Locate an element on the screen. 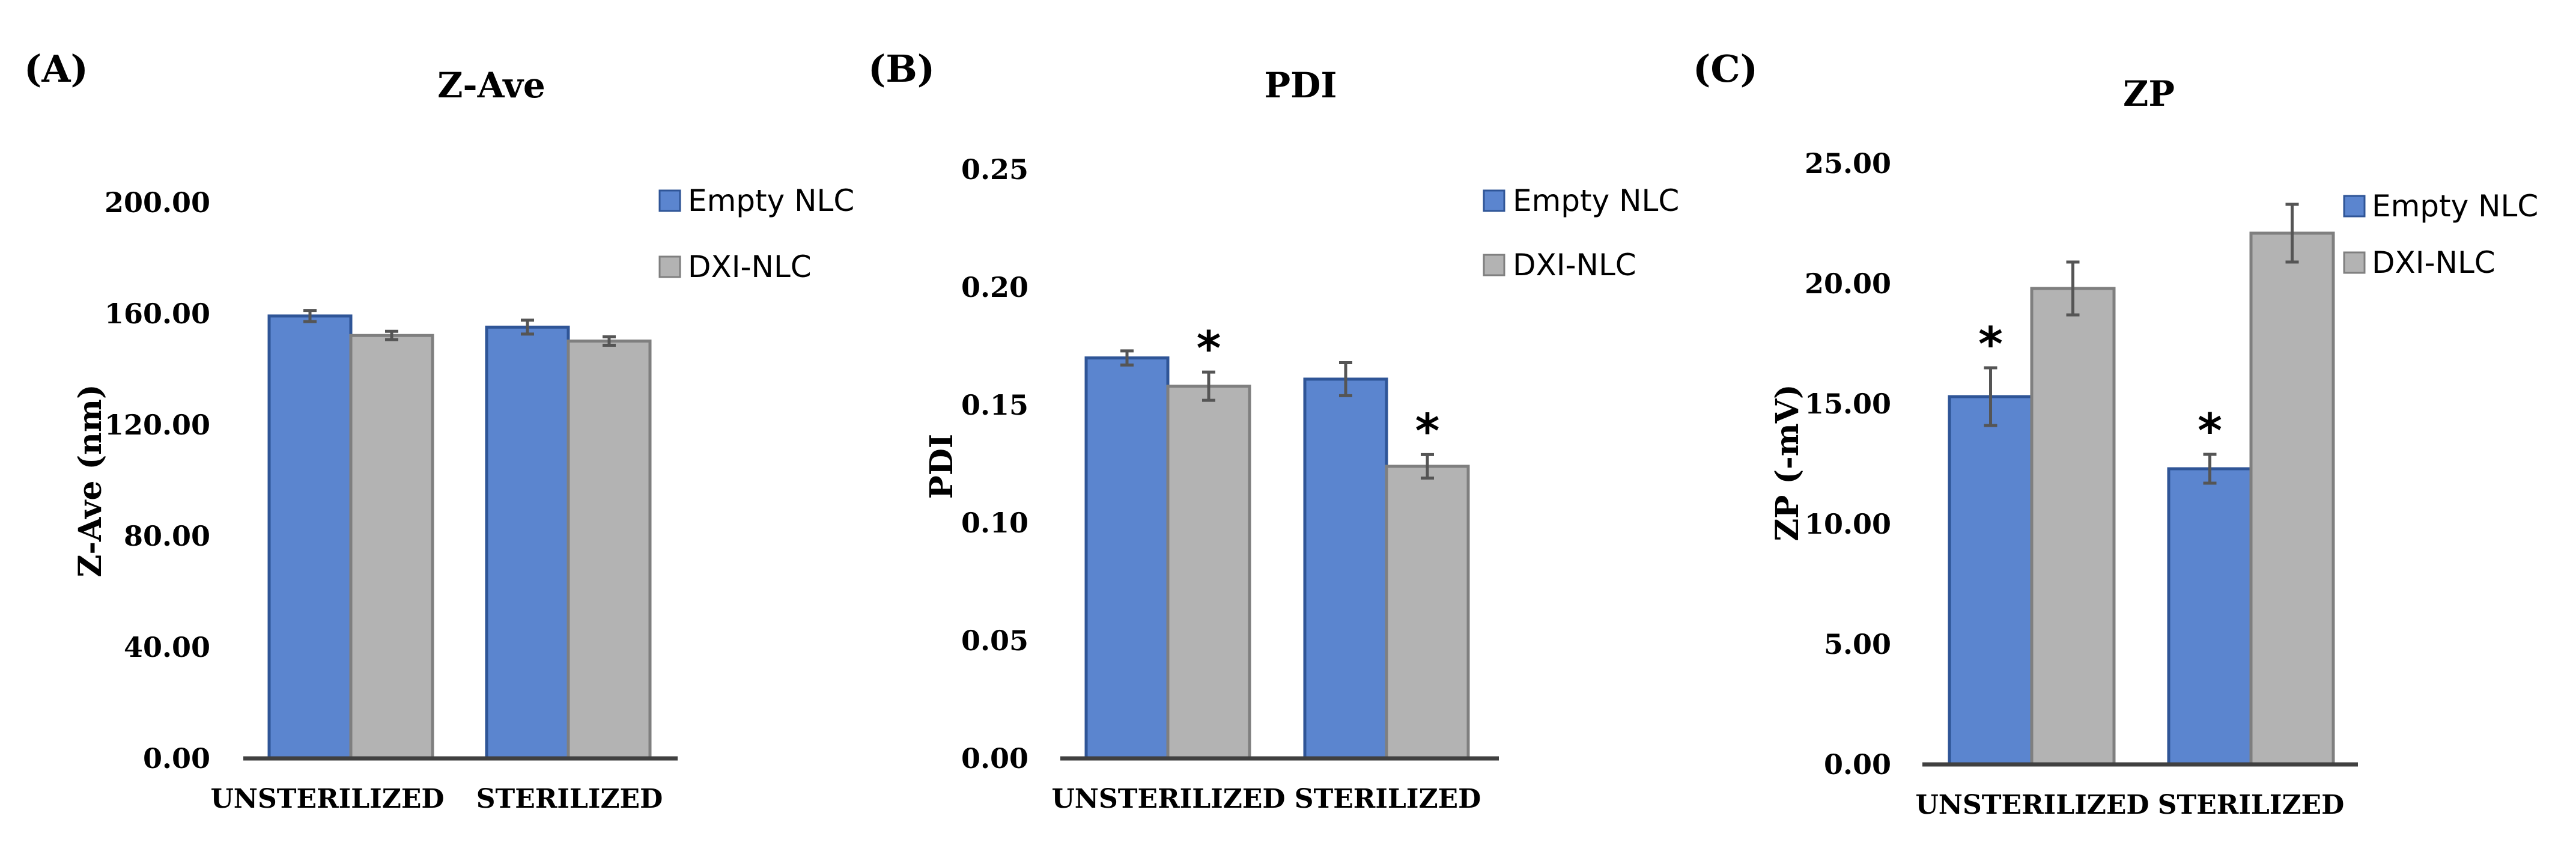 The image size is (2576, 866). y-axis-title: PDI is located at coordinates (941, 466).